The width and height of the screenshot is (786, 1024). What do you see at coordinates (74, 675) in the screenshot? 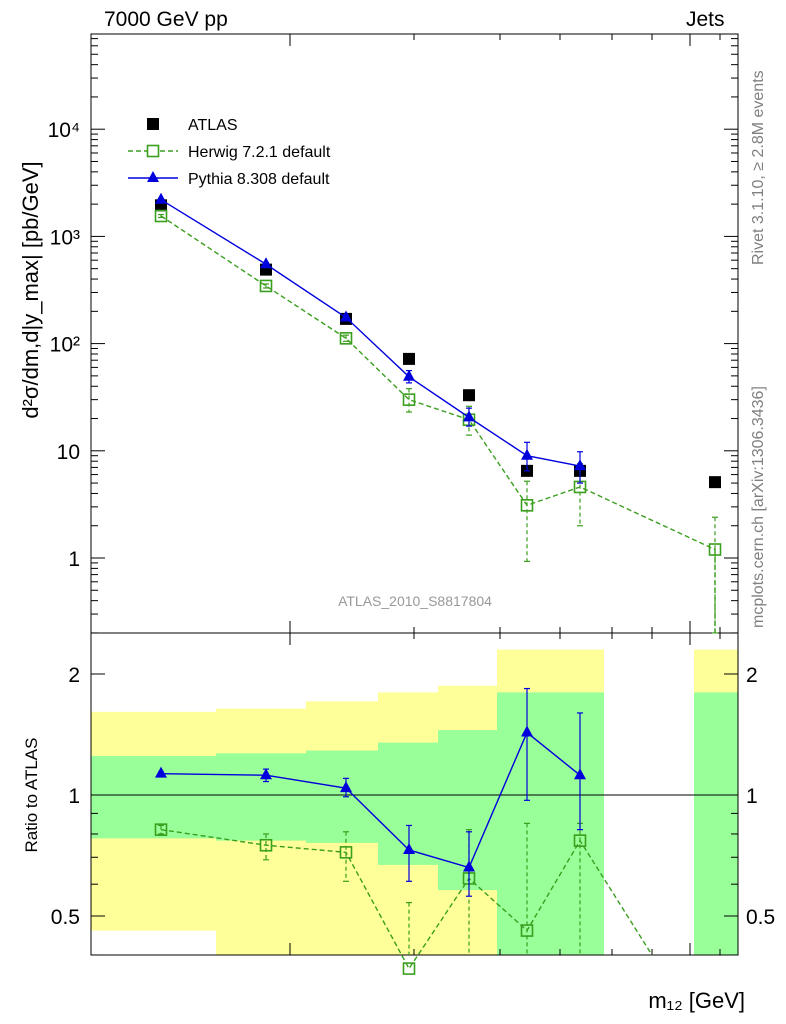
I see `y-tick-label-ratio-2: 2` at bounding box center [74, 675].